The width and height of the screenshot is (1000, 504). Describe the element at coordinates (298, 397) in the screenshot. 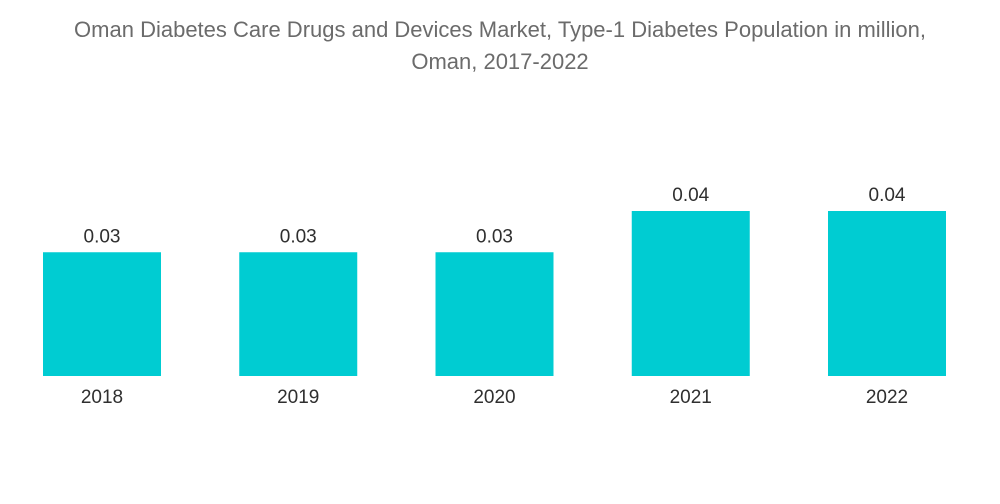

I see `x-tick-label-2019: 2019` at that location.